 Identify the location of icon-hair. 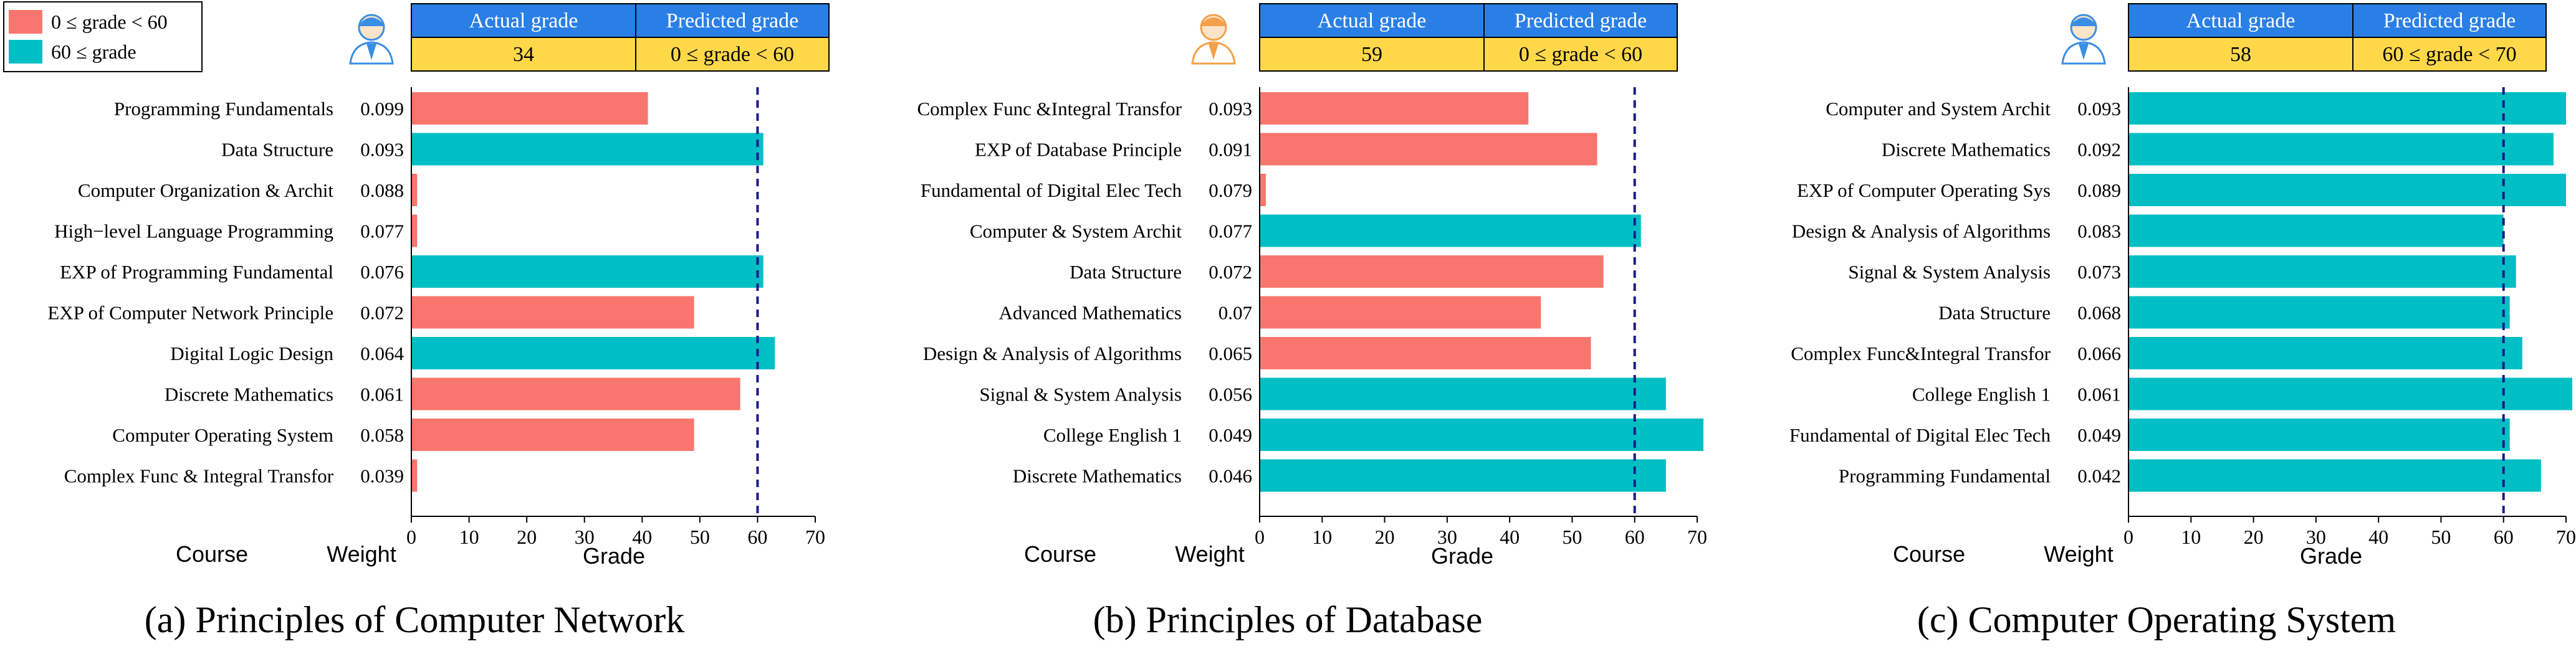
(2083, 21).